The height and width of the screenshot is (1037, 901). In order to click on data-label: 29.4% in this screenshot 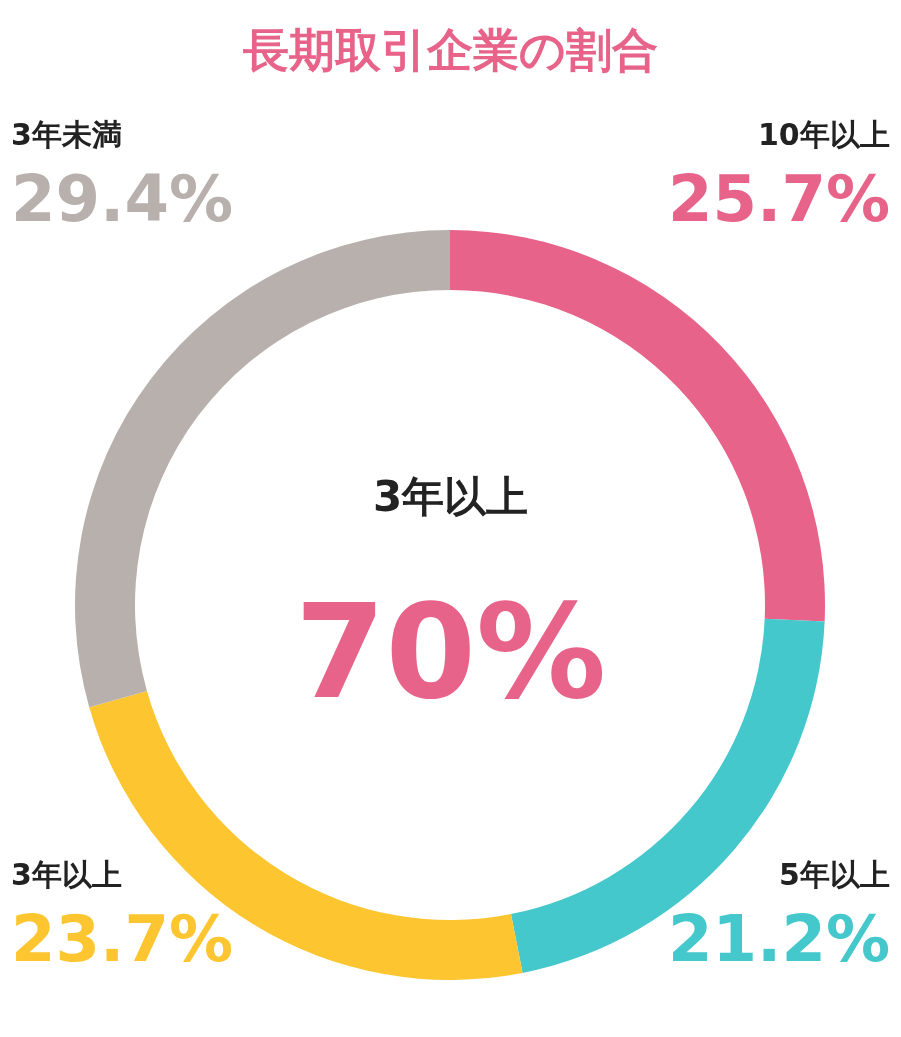, I will do `click(122, 199)`.